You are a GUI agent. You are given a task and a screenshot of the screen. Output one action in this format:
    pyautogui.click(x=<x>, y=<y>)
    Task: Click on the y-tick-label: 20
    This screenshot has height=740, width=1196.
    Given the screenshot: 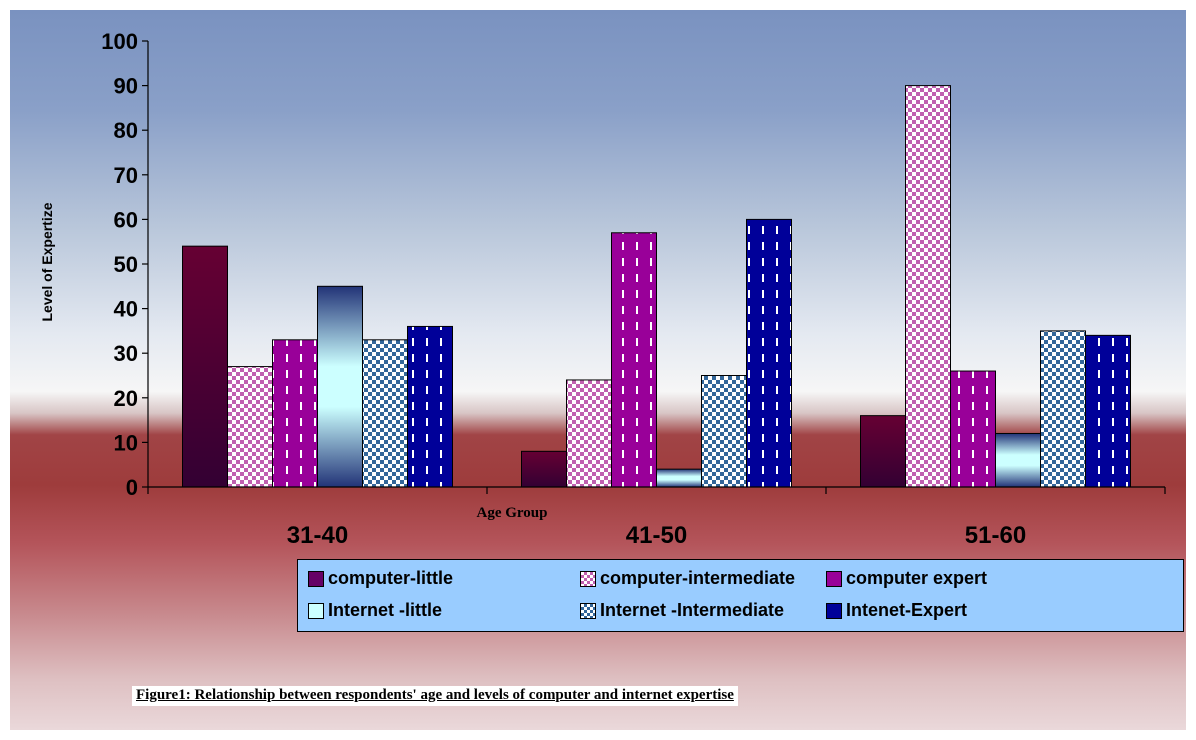 What is the action you would take?
    pyautogui.click(x=126, y=398)
    